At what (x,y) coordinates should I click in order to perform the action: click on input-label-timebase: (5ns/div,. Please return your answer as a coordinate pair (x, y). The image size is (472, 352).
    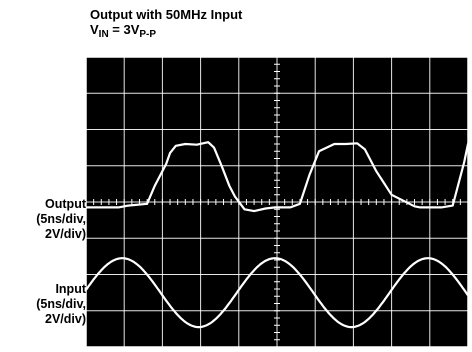
    Looking at the image, I should click on (61, 304).